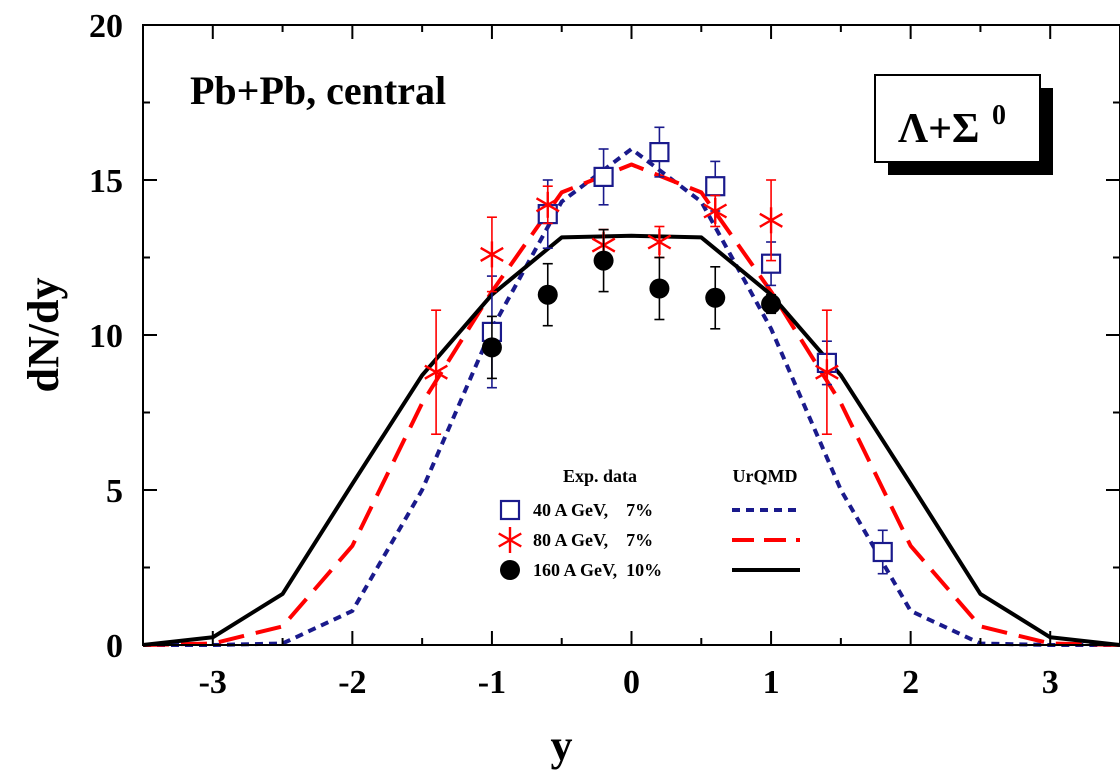 Image resolution: width=1120 pixels, height=773 pixels. What do you see at coordinates (621, 121) in the screenshot?
I see `annotations: Pb+Pb, central Λ+Σ 0` at bounding box center [621, 121].